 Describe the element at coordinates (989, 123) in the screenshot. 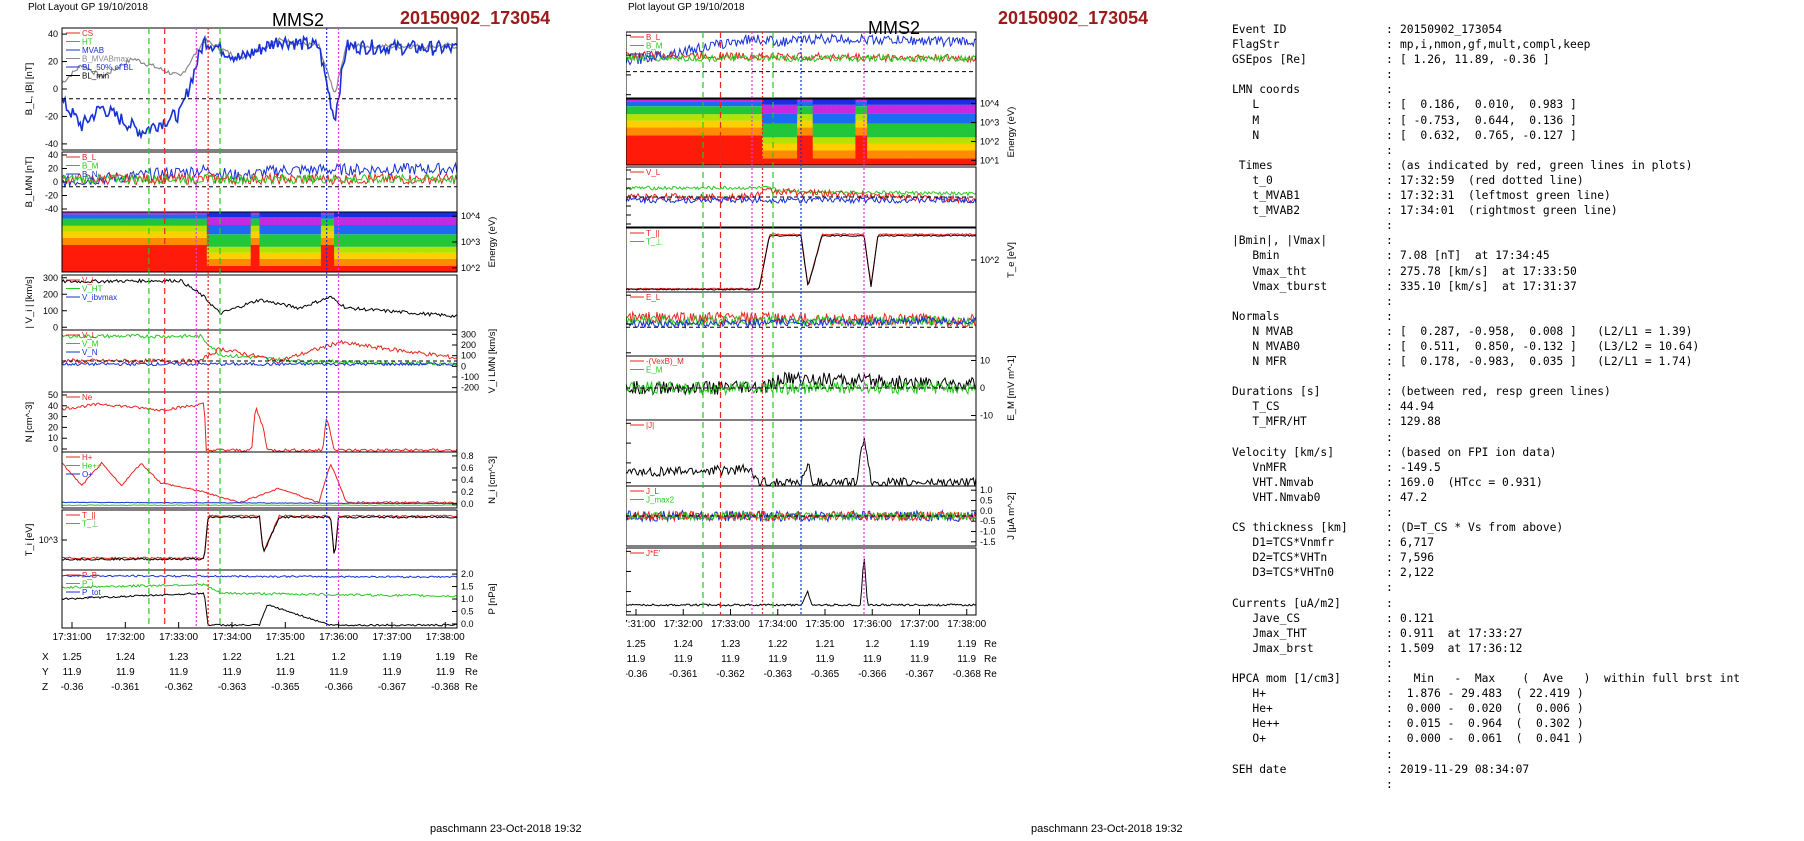

I see `y-tick-label-right: 10^3` at that location.